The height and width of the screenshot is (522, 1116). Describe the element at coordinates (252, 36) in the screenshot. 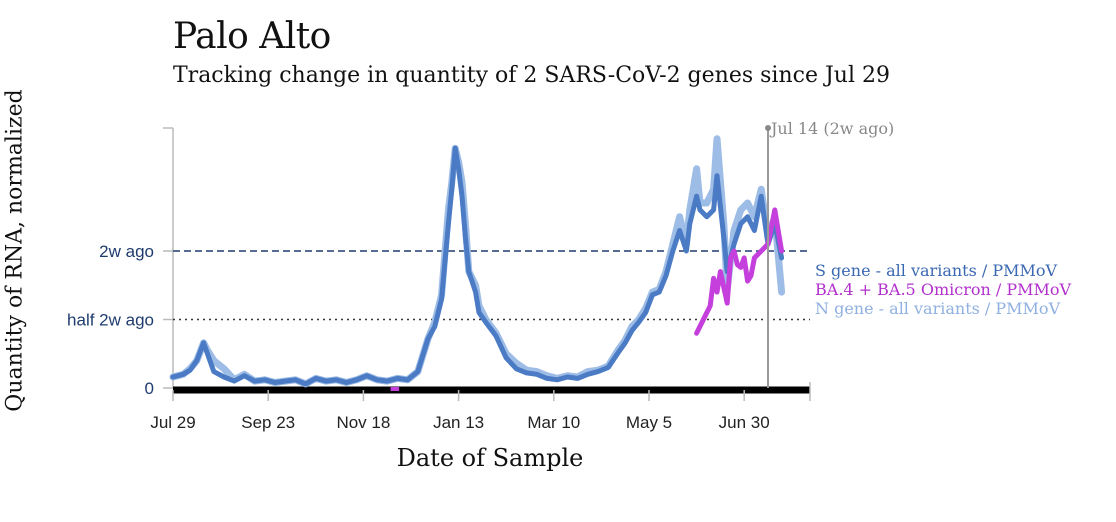

I see `chart-title: Palo Alto` at that location.